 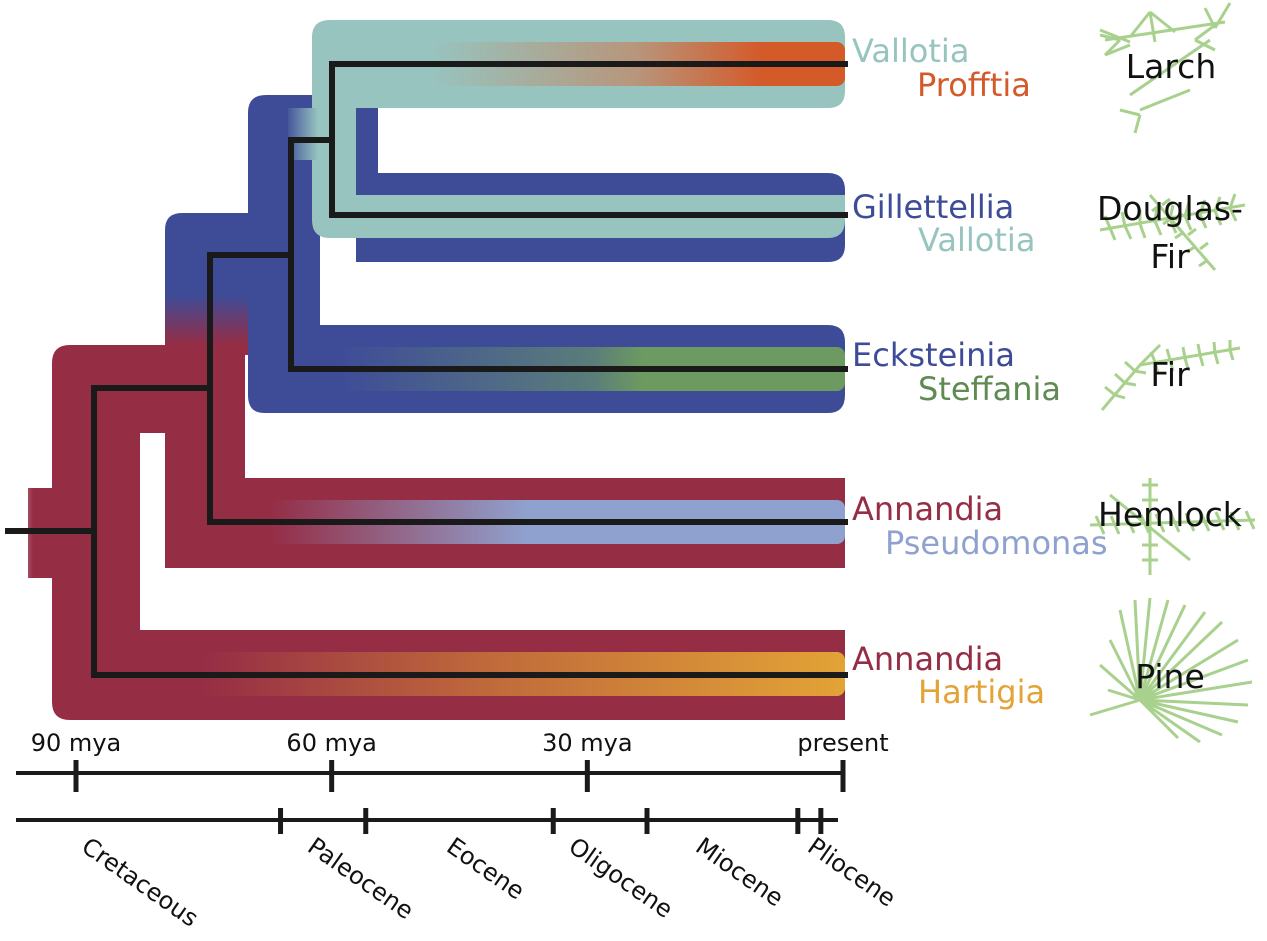 What do you see at coordinates (1172, 232) in the screenshot?
I see `douglas-fir-needle-icon` at bounding box center [1172, 232].